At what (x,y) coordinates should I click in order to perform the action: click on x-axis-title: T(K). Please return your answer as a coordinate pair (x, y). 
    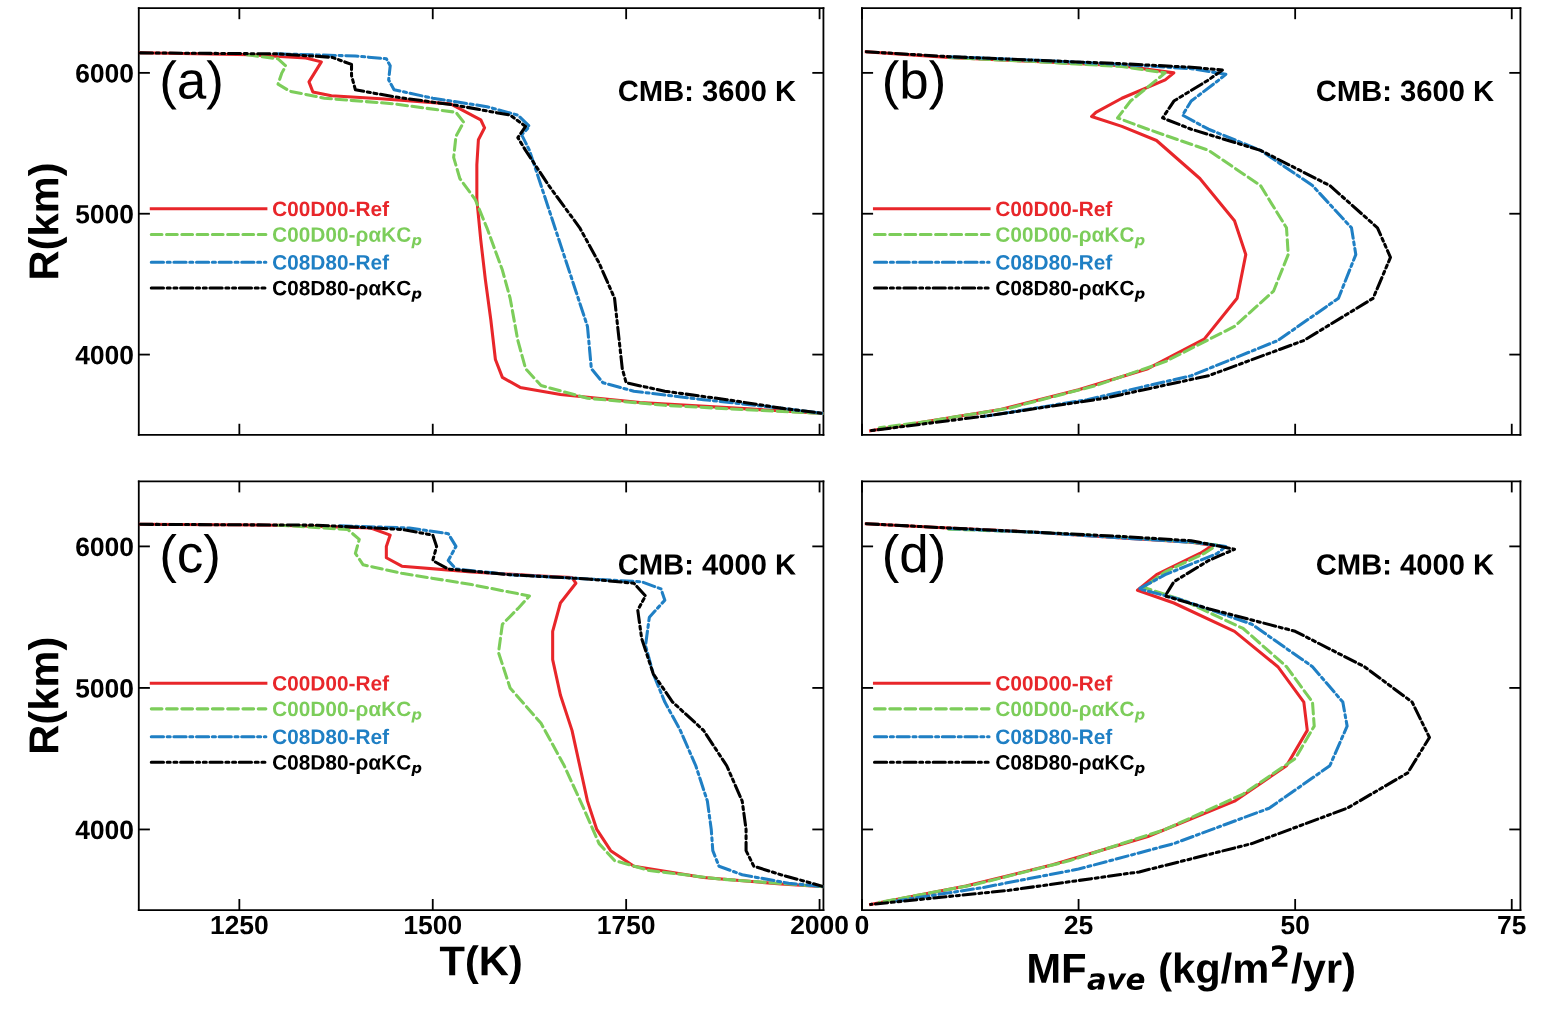
    Looking at the image, I should click on (480, 964).